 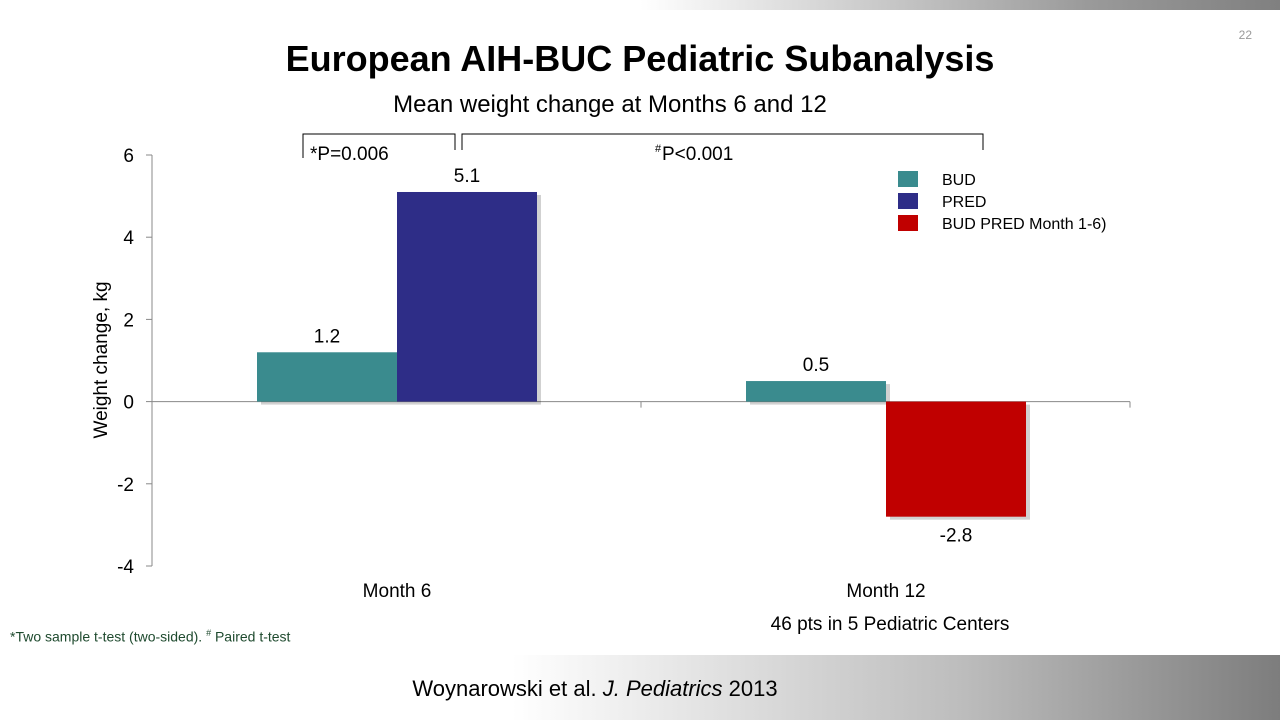 I want to click on slide-title: European AIH-BUC Pediatric Subanalysis, so click(x=640, y=58).